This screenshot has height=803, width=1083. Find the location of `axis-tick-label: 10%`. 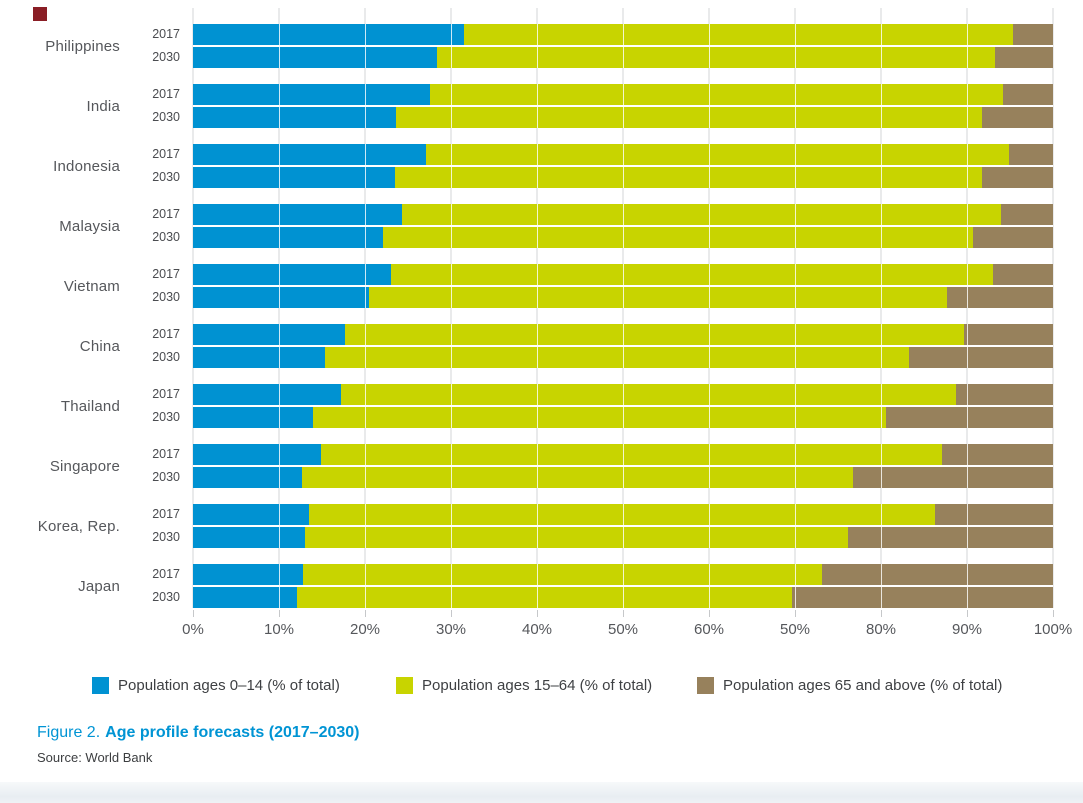

axis-tick-label: 10% is located at coordinates (279, 629).